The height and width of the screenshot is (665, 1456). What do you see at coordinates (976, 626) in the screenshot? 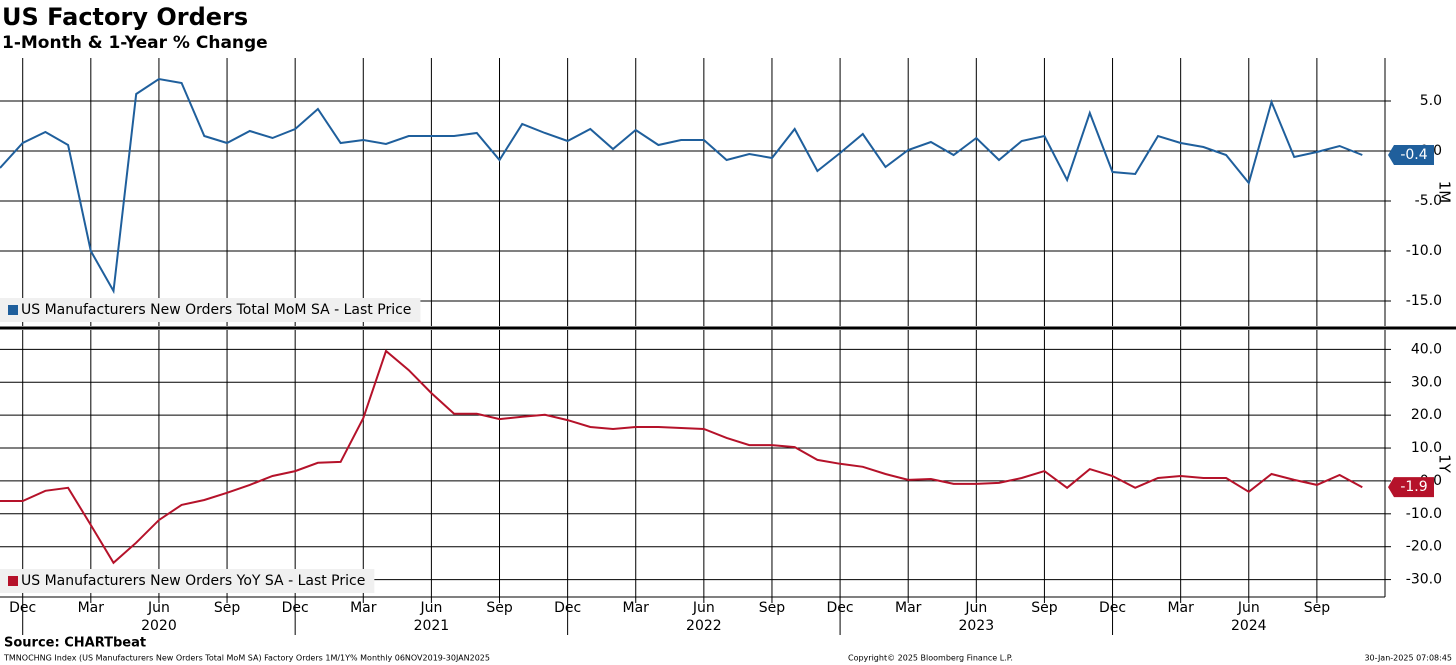
I see `x-year-label: 2023` at bounding box center [976, 626].